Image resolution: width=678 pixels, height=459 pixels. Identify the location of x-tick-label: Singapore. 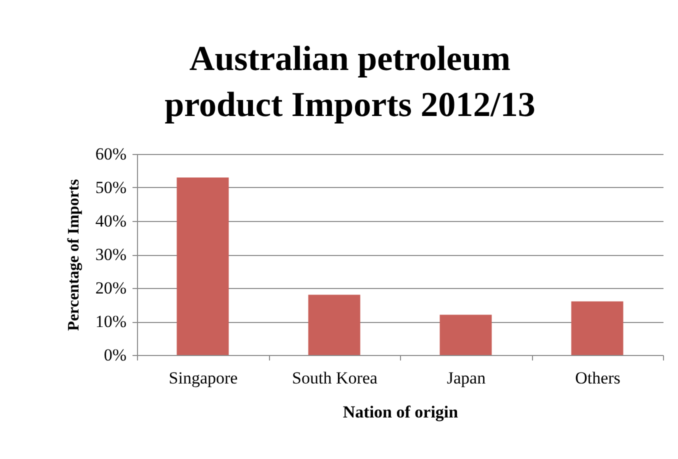
(203, 378).